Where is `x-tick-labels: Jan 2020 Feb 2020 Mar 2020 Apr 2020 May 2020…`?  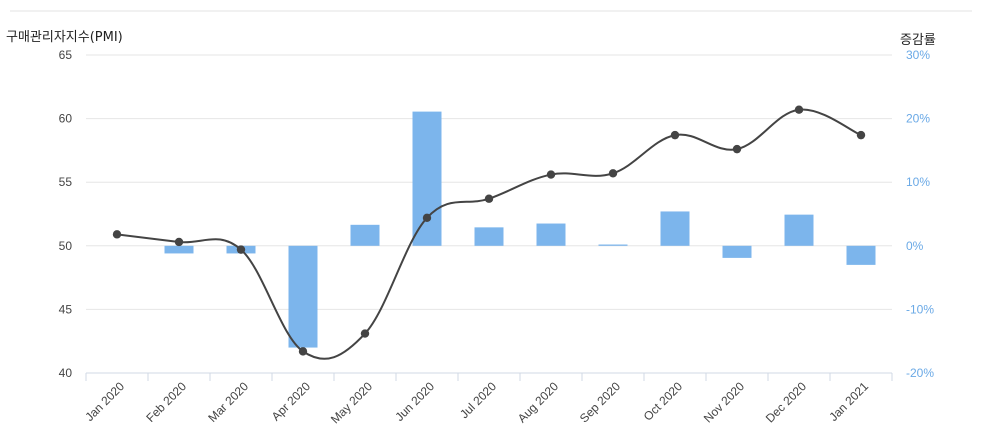
x-tick-labels: Jan 2020 Feb 2020 Mar 2020 Apr 2020 May 2020… is located at coordinates (476, 402).